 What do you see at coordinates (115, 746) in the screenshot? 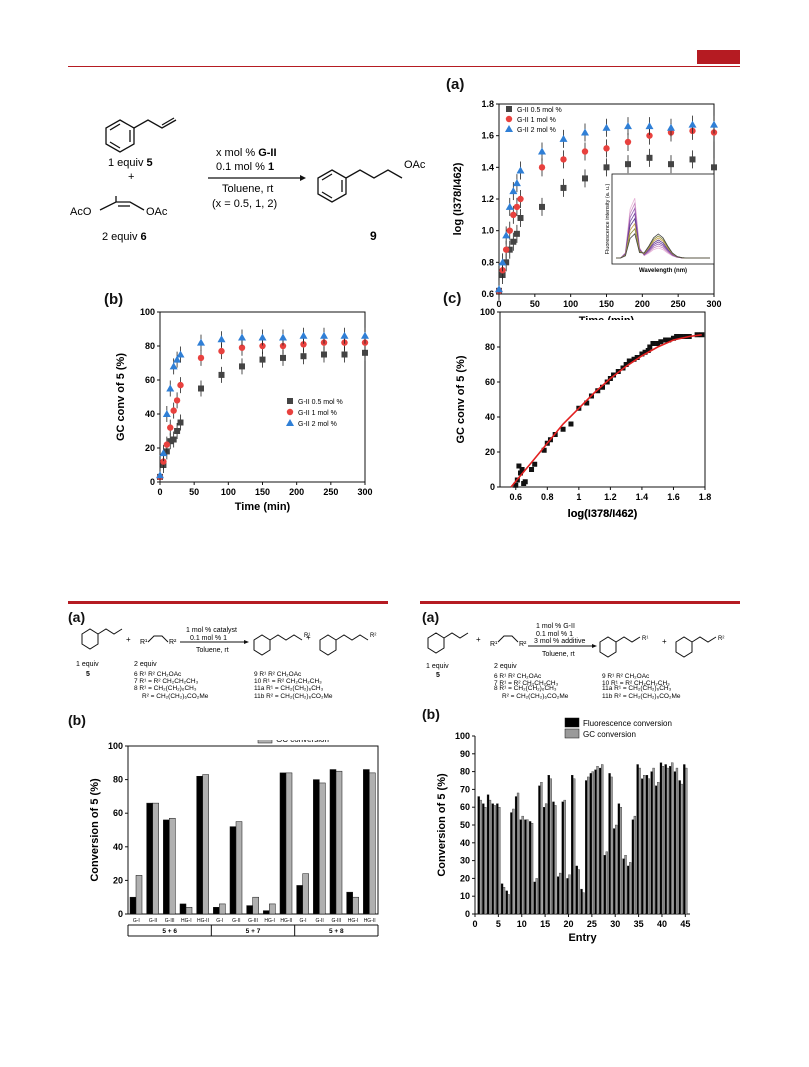
I see `y-tick-label: 100` at bounding box center [115, 746].